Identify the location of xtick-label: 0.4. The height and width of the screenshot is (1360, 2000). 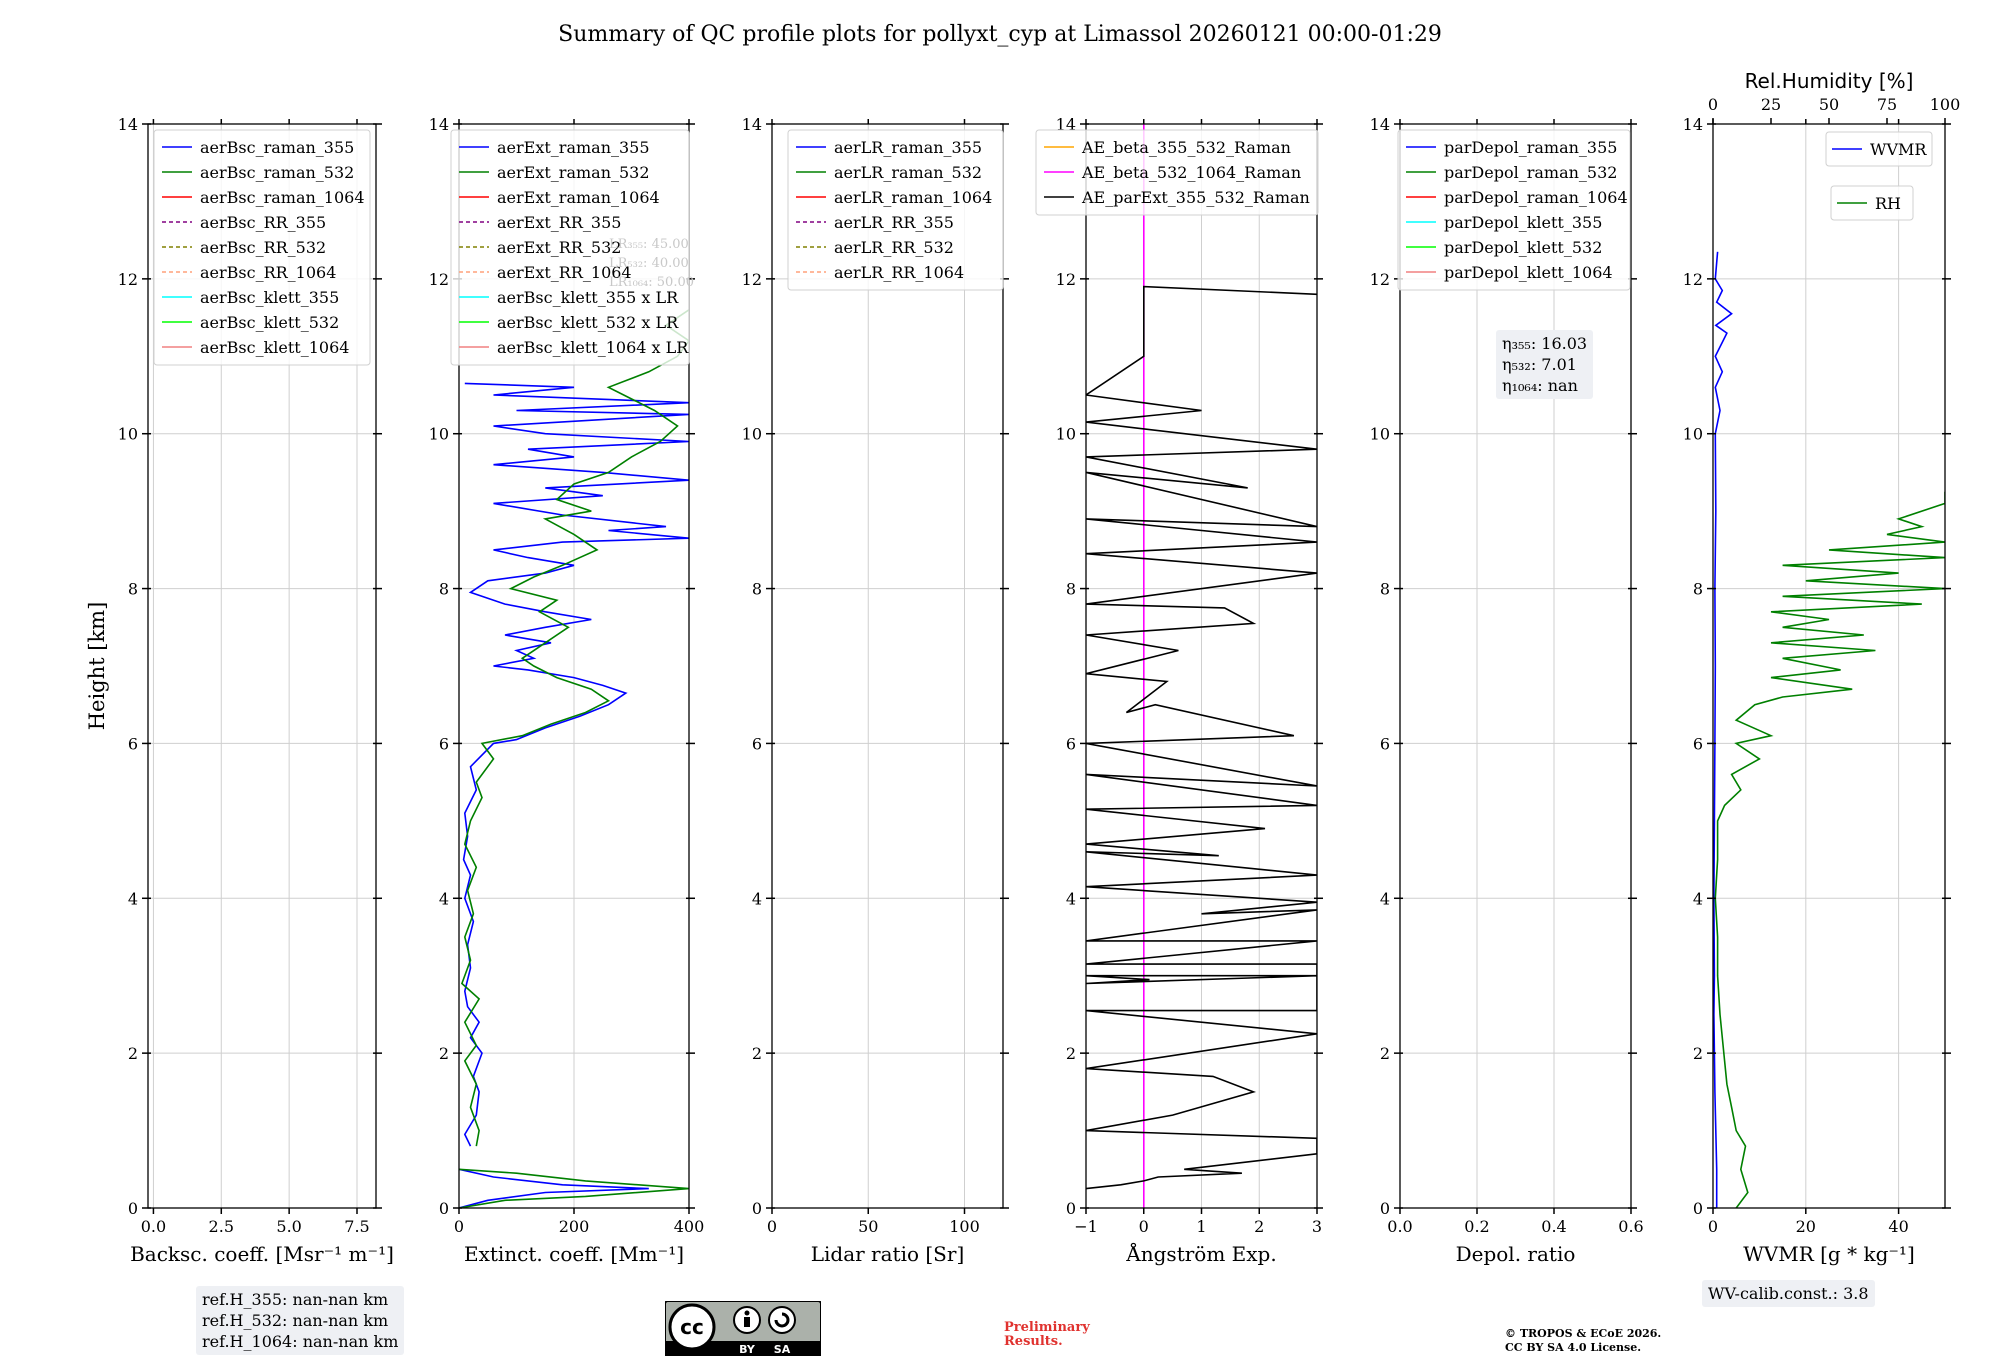
(1553, 1226).